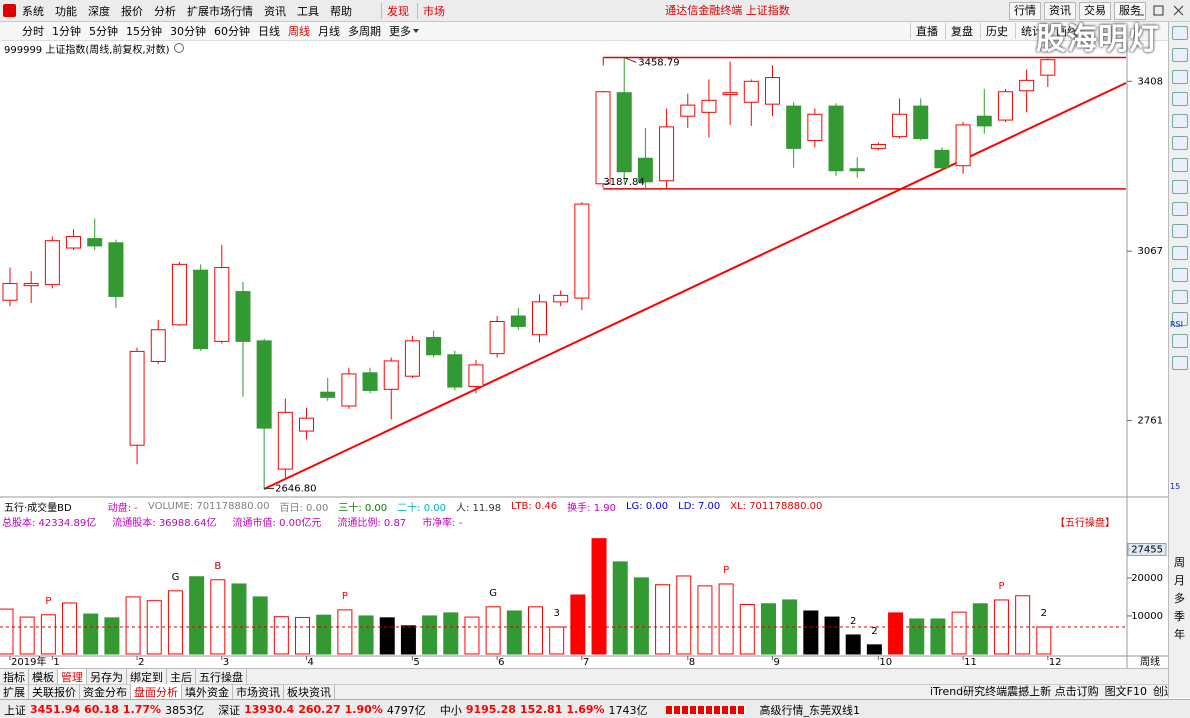  Describe the element at coordinates (147, 676) in the screenshot. I see `tab: 绑定到` at that location.